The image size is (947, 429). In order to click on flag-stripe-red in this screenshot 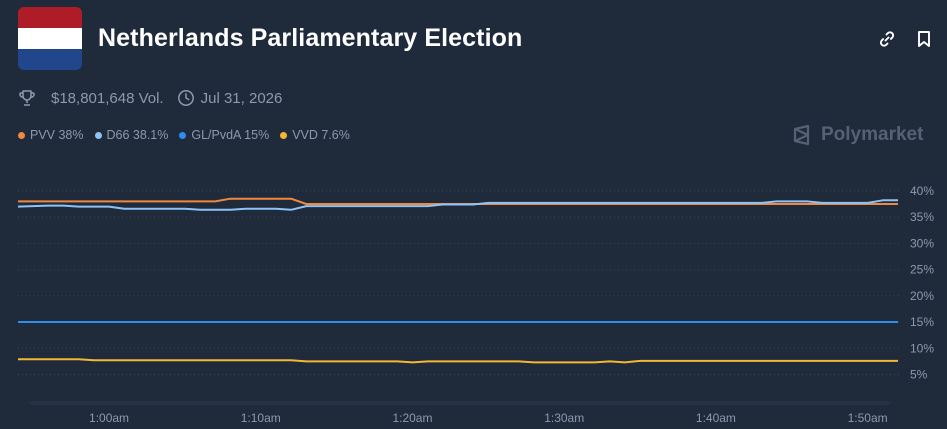, I will do `click(50, 17)`.